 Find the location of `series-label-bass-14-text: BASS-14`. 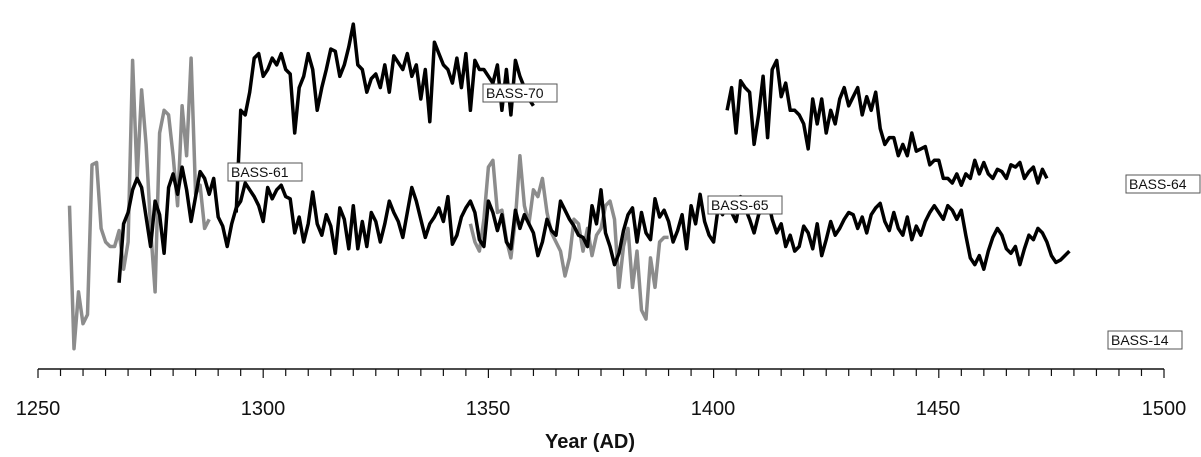

series-label-bass-14-text: BASS-14 is located at coordinates (1140, 340).